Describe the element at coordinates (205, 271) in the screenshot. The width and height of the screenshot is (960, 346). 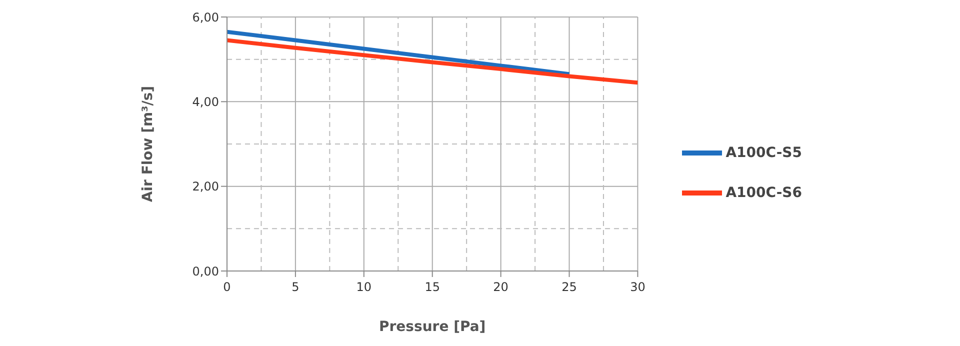
I see `y-tick-label: 0,00` at that location.